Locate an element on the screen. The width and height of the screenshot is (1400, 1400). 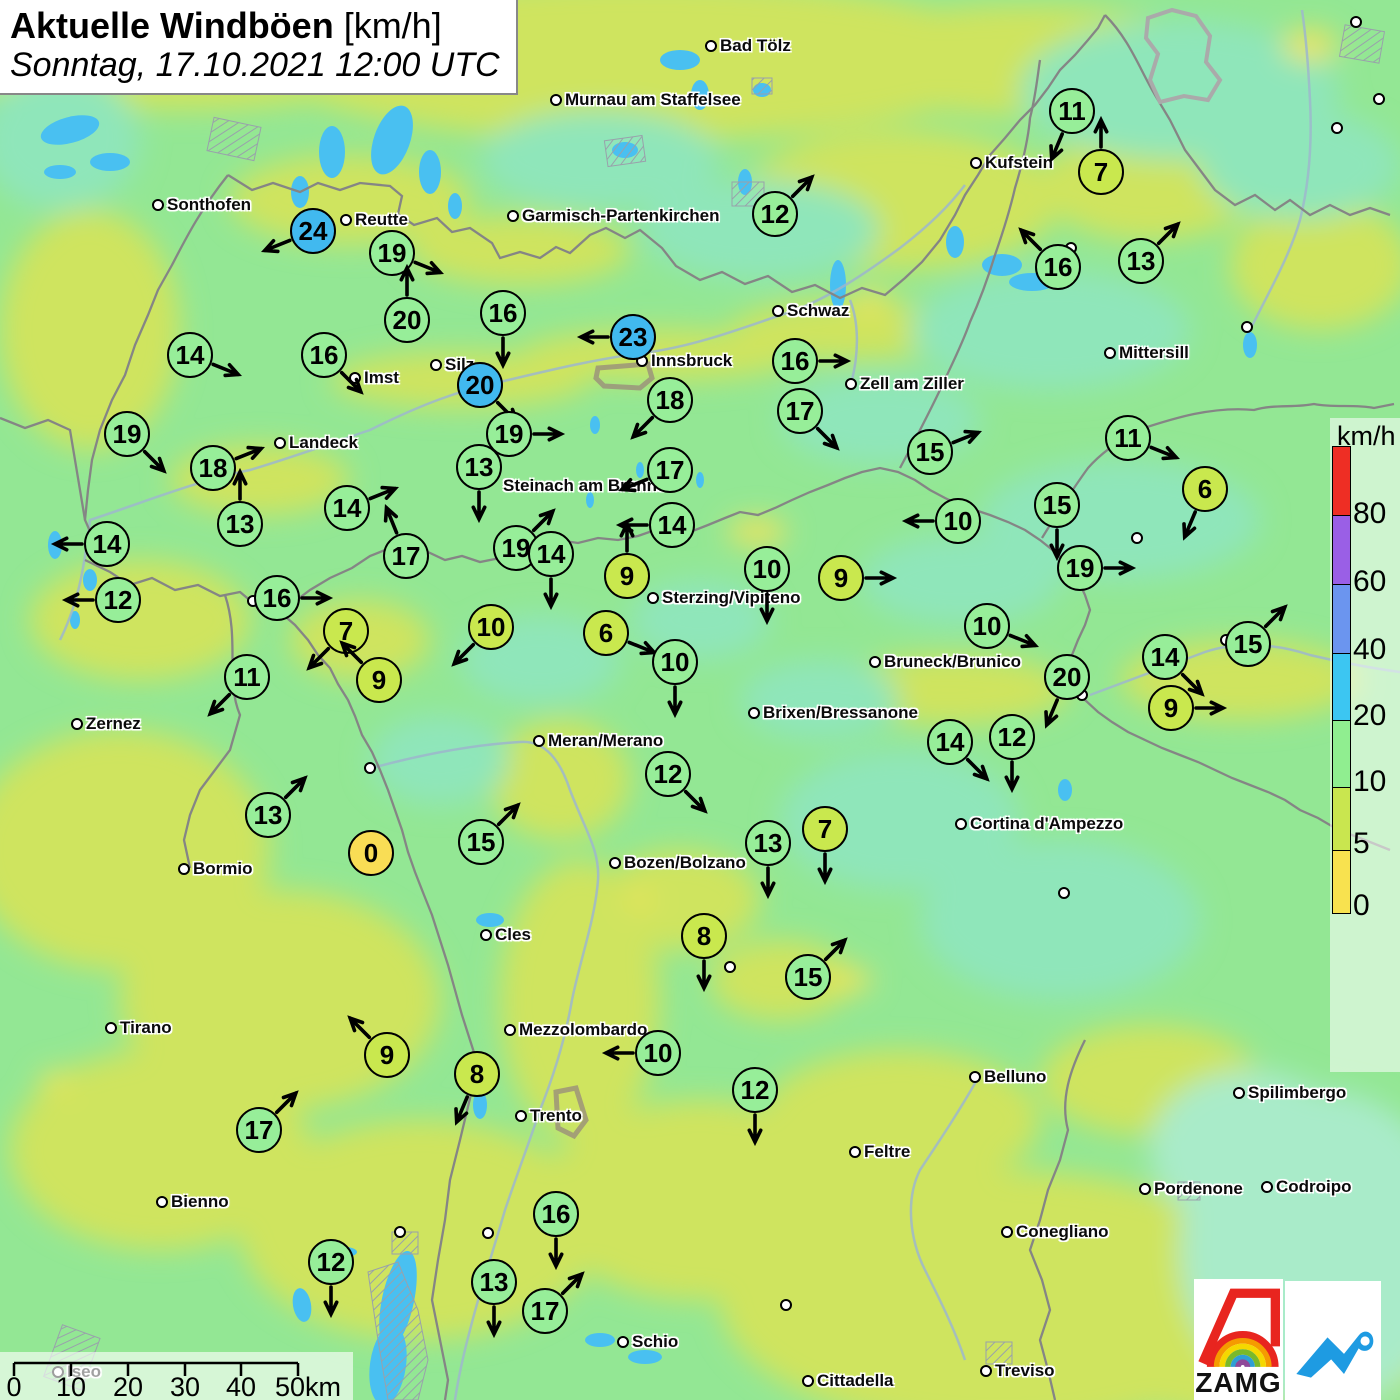
legend-tick: 40 is located at coordinates (1370, 649).